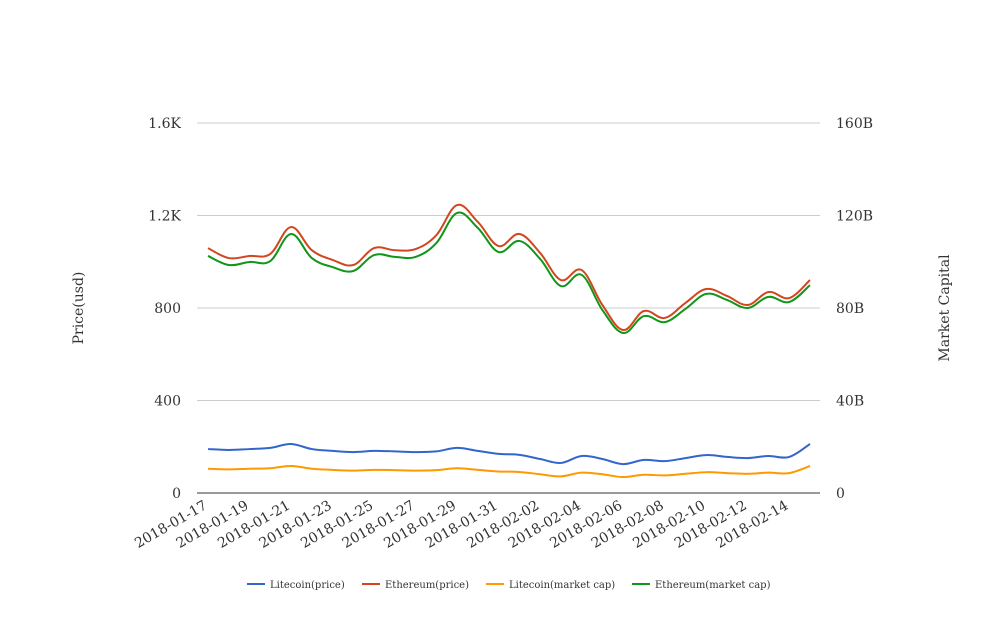 This screenshot has height=620, width=1008. I want to click on y2-tick-label: 120B, so click(854, 217).